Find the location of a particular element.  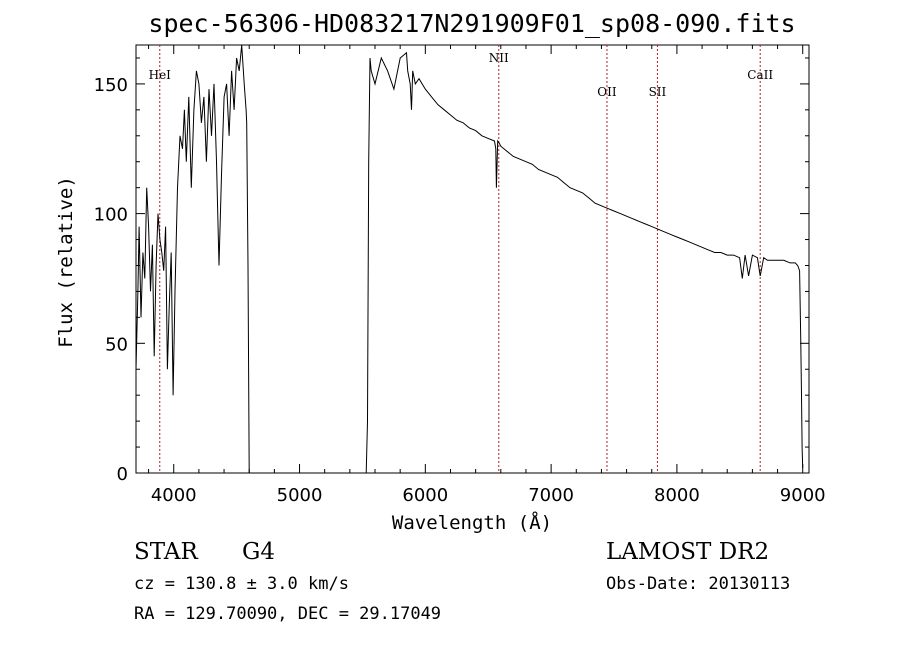

ref-line-label: NII is located at coordinates (499, 58).